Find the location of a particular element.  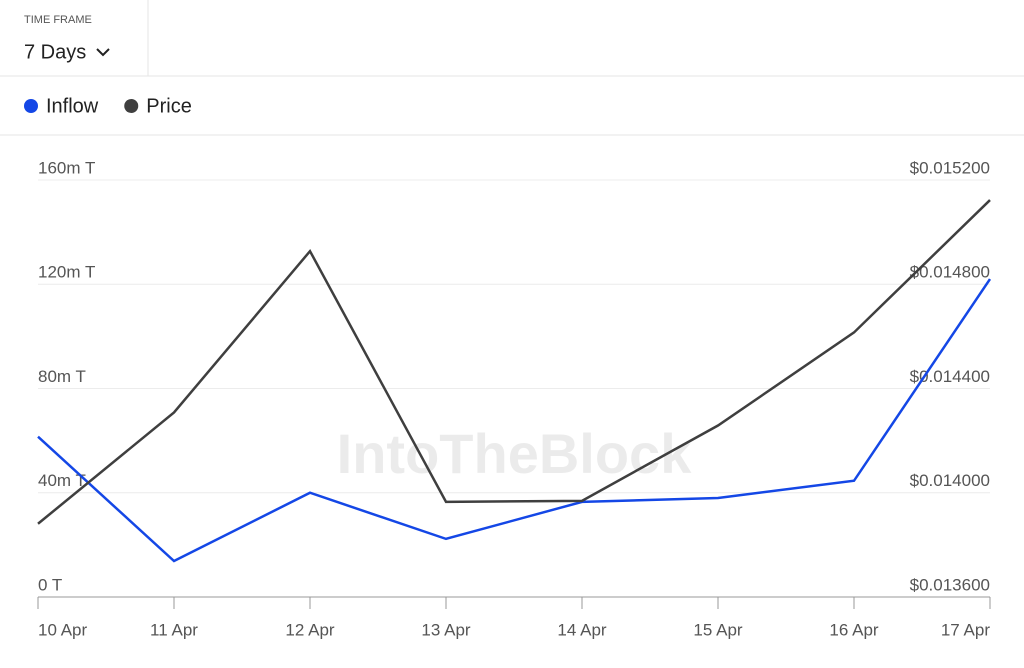

timeframe-label: TIME FRAME is located at coordinates (58, 20).